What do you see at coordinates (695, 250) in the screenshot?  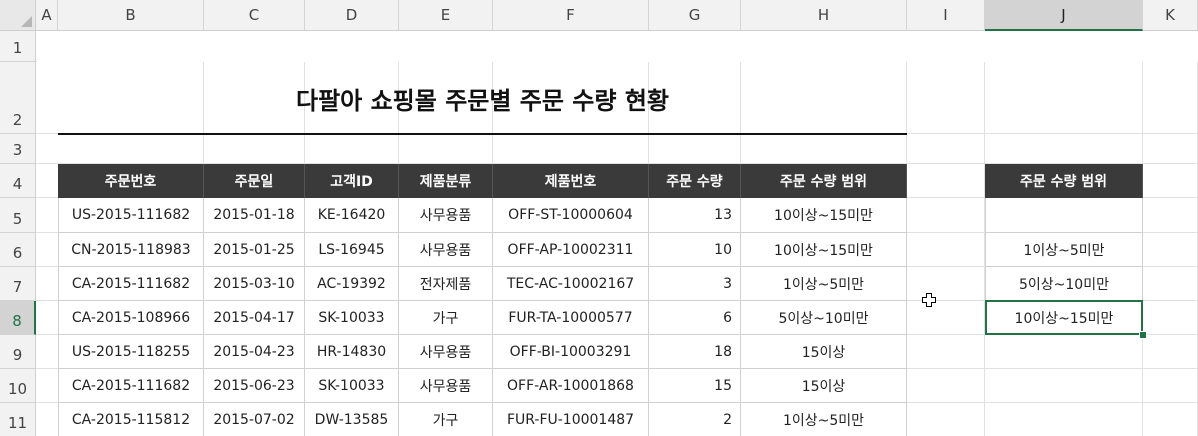 I see `table-cell: 10` at bounding box center [695, 250].